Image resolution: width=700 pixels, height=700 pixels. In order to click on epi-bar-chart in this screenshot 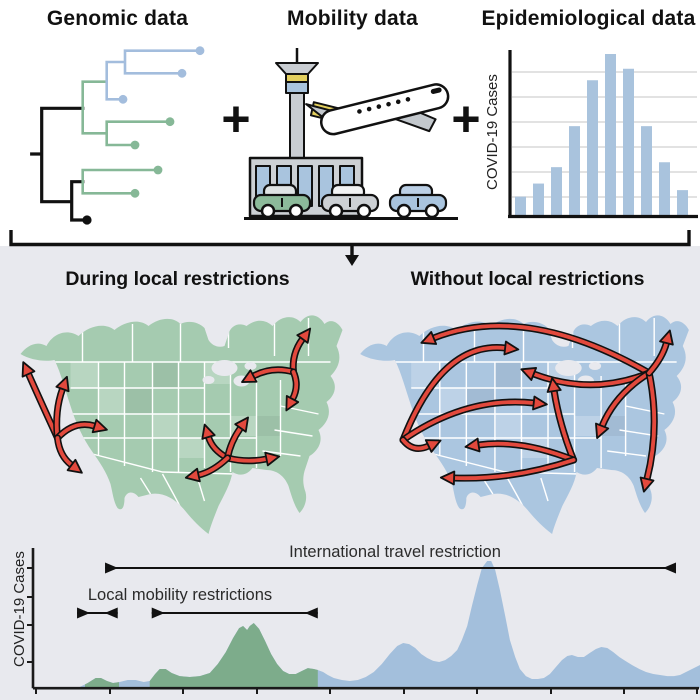, I will do `click(603, 134)`.